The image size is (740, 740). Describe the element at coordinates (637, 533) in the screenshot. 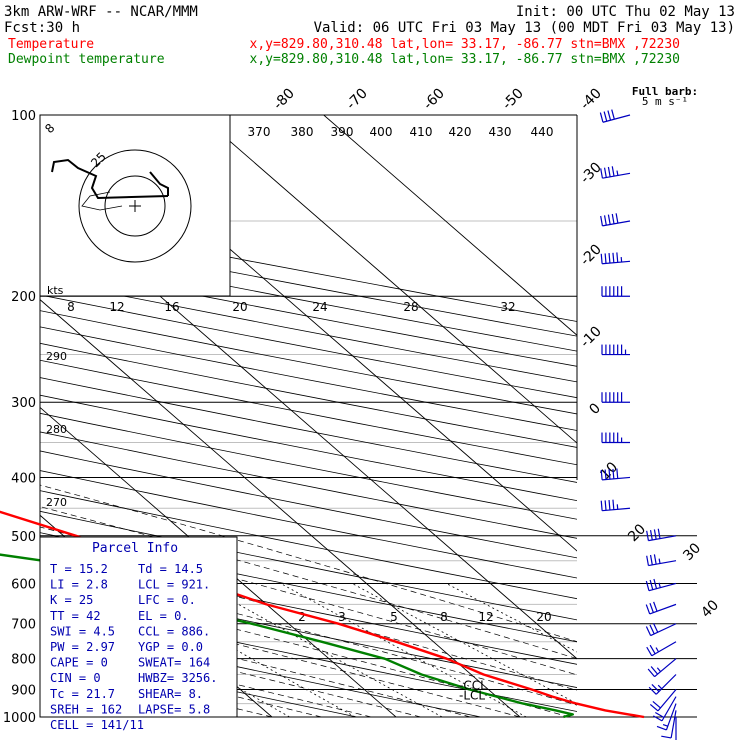

I see `isotherm-side-label: 20` at that location.